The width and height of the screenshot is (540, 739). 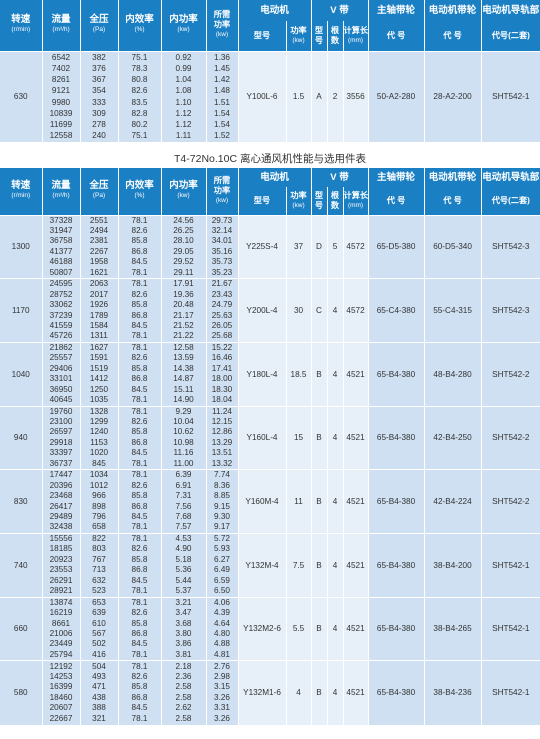 I want to click on required-power-value: 25.68, so click(x=222, y=336).